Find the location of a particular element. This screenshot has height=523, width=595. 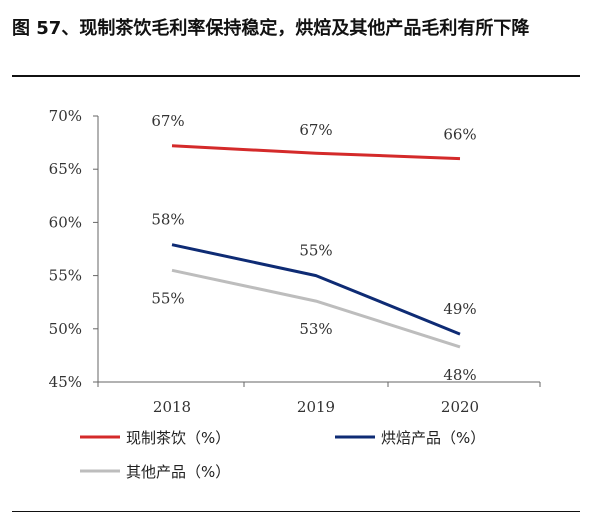

legend-label-3: 其他产品（%） is located at coordinates (178, 472).